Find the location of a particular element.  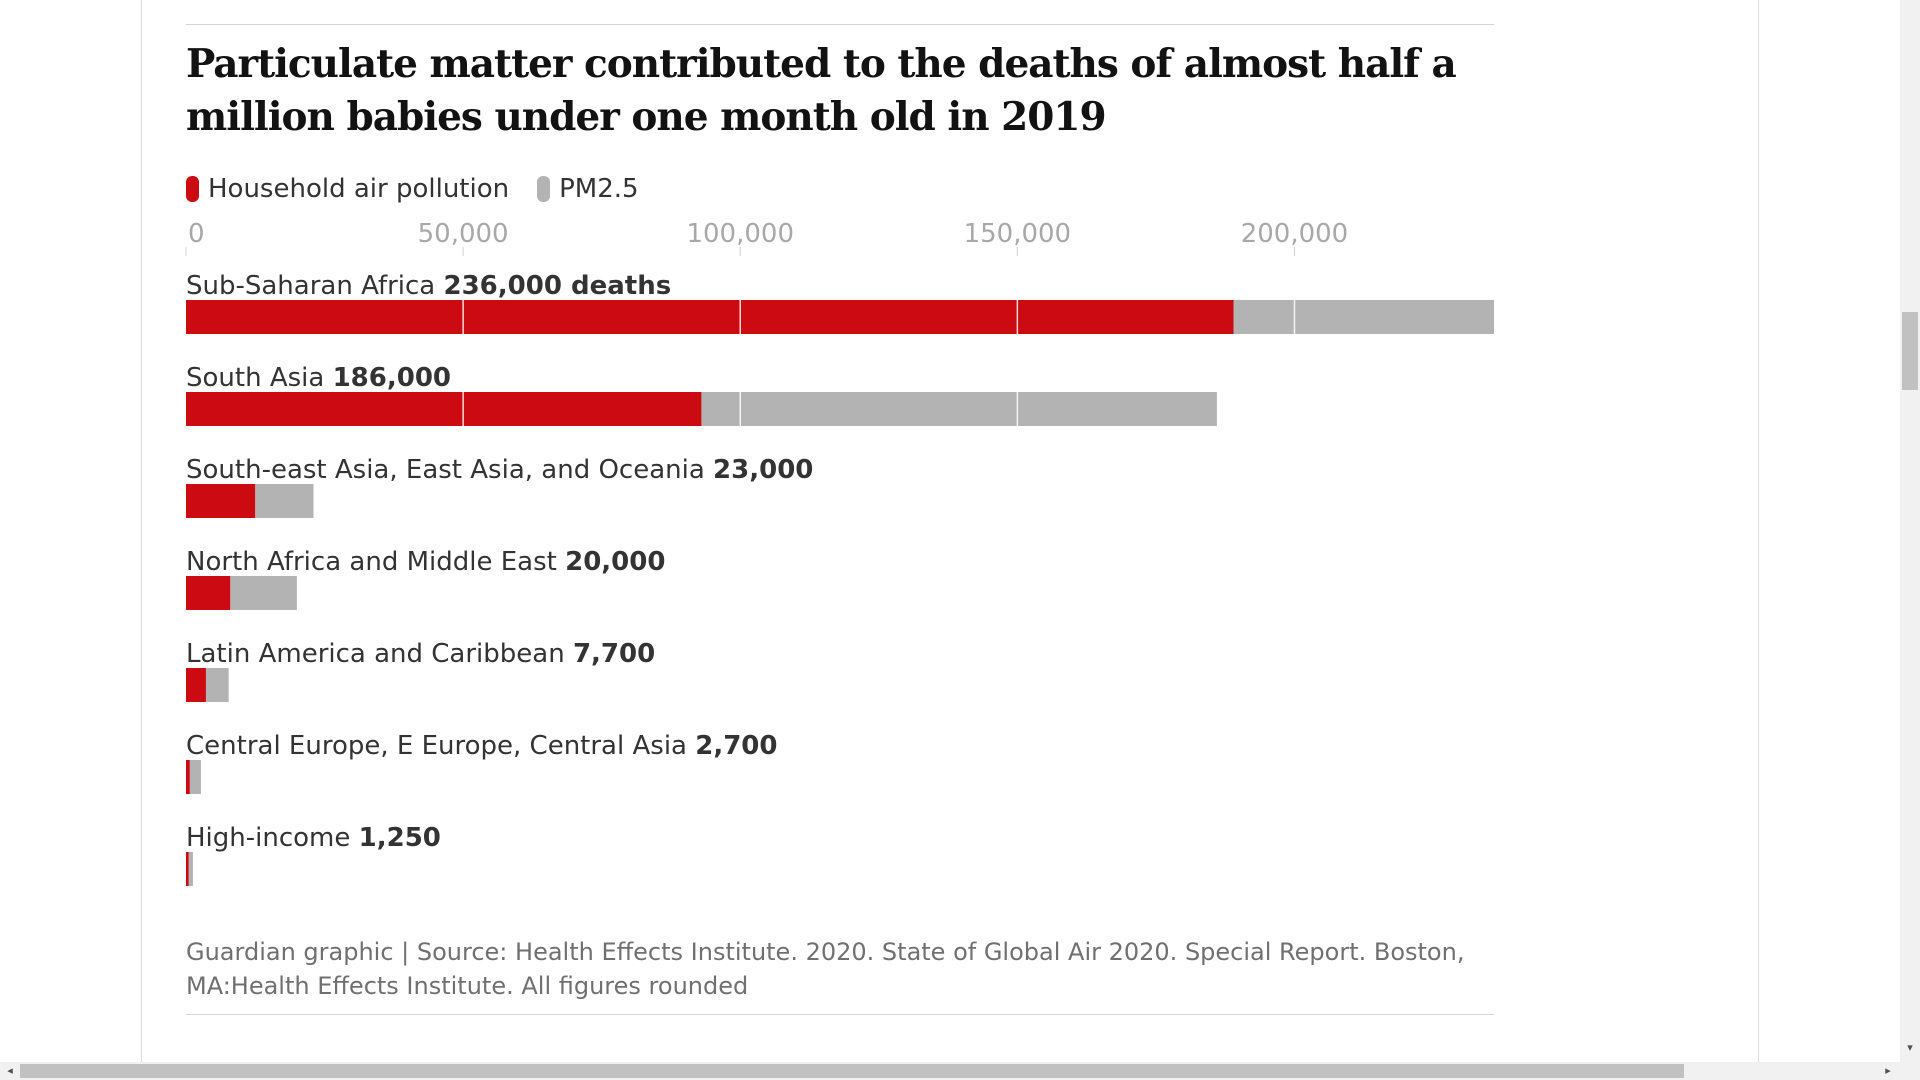

row-label: South Asia 186,000 is located at coordinates (318, 378).